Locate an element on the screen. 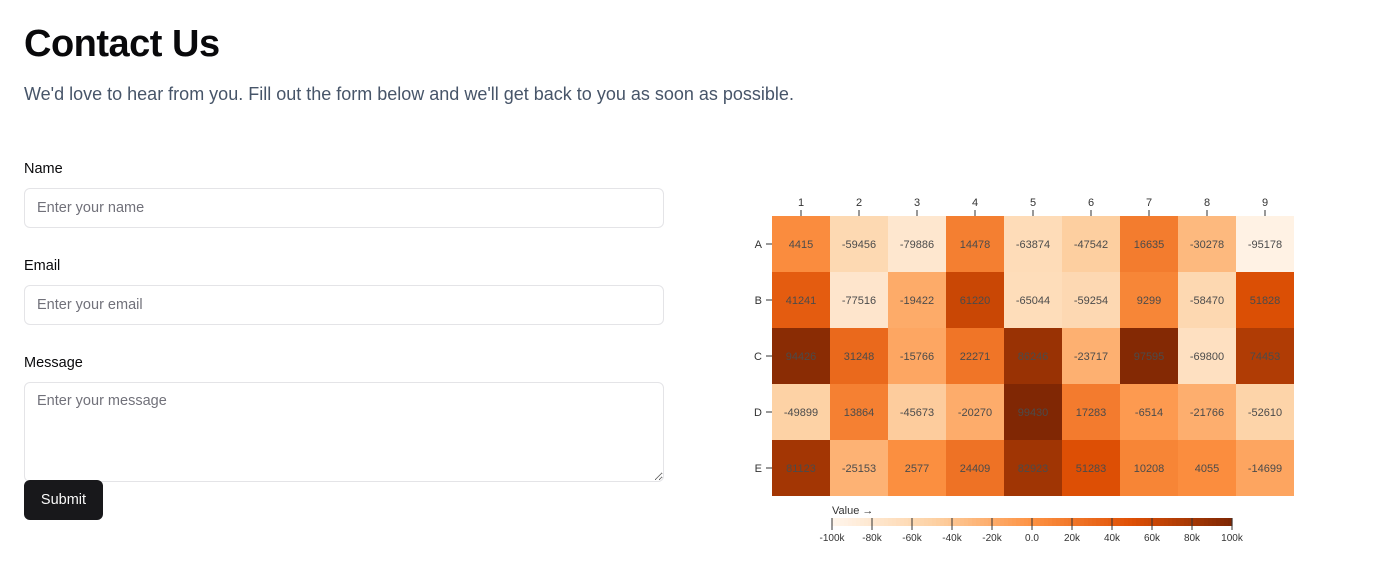 Image resolution: width=1376 pixels, height=580 pixels. cell-value-label: -79886 is located at coordinates (917, 245).